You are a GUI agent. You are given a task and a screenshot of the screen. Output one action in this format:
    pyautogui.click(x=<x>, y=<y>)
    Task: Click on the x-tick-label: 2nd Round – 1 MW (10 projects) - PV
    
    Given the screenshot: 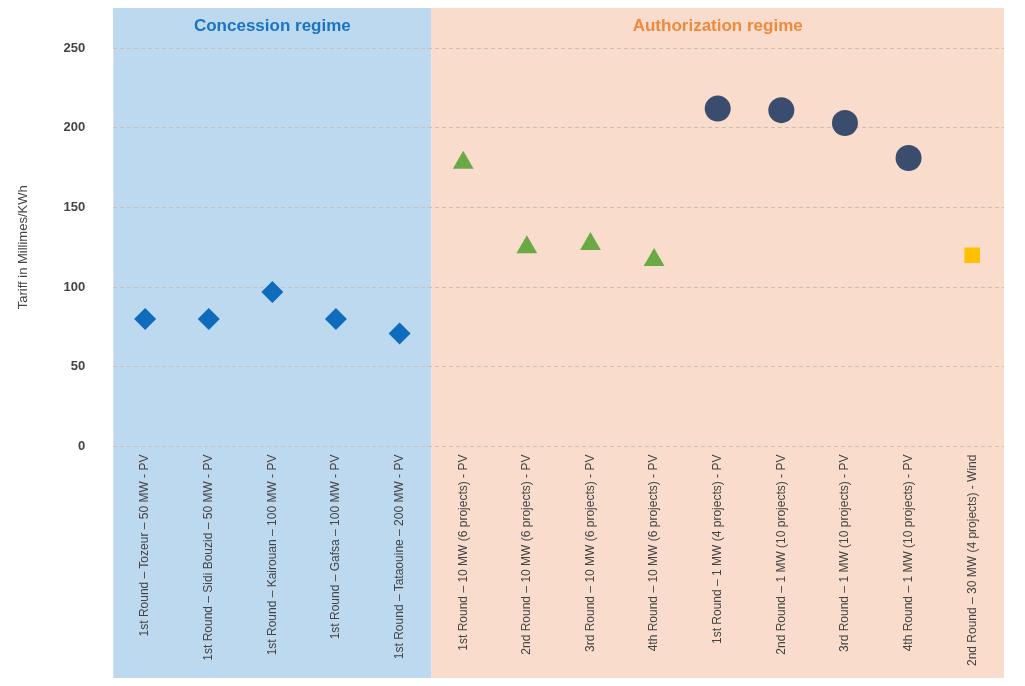 What is the action you would take?
    pyautogui.click(x=780, y=554)
    